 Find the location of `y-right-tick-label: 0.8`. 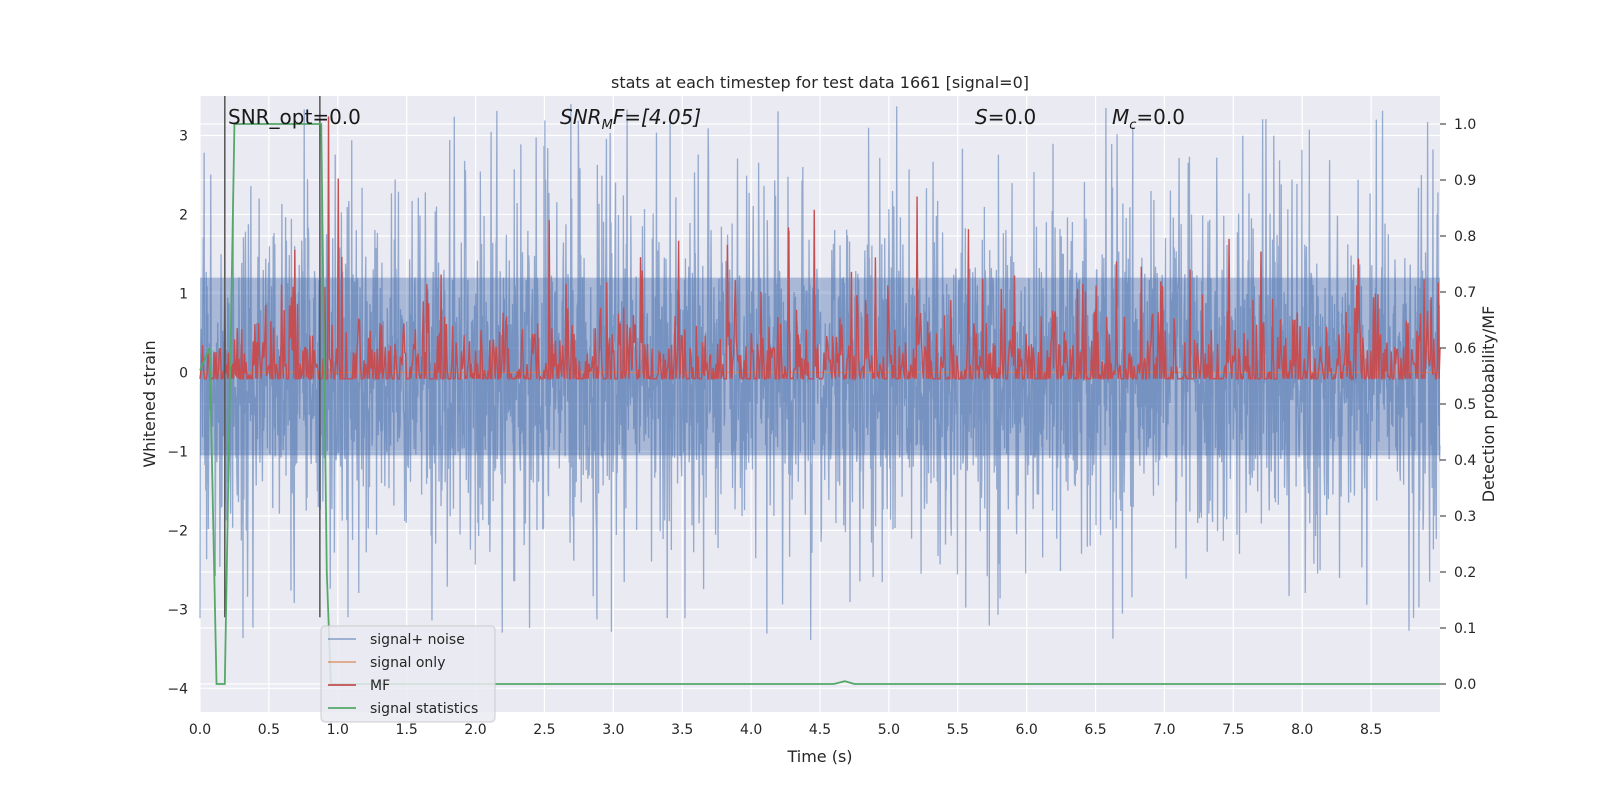

y-right-tick-label: 0.8 is located at coordinates (1465, 237).